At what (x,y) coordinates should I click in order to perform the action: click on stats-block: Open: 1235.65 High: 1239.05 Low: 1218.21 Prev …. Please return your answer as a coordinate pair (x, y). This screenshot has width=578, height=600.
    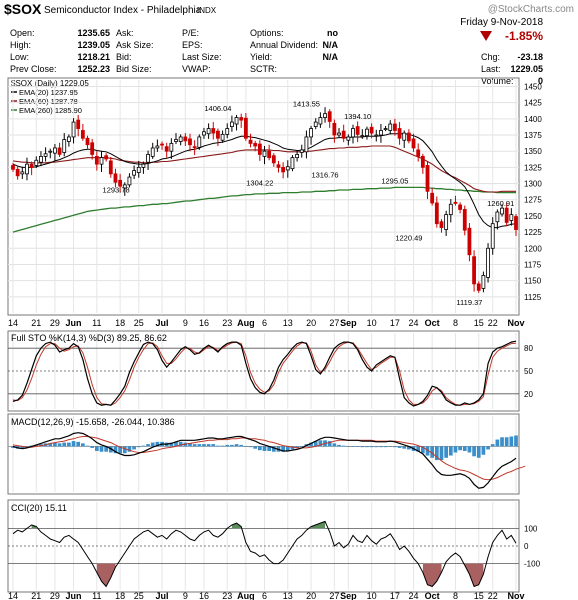
    Looking at the image, I should click on (276, 57).